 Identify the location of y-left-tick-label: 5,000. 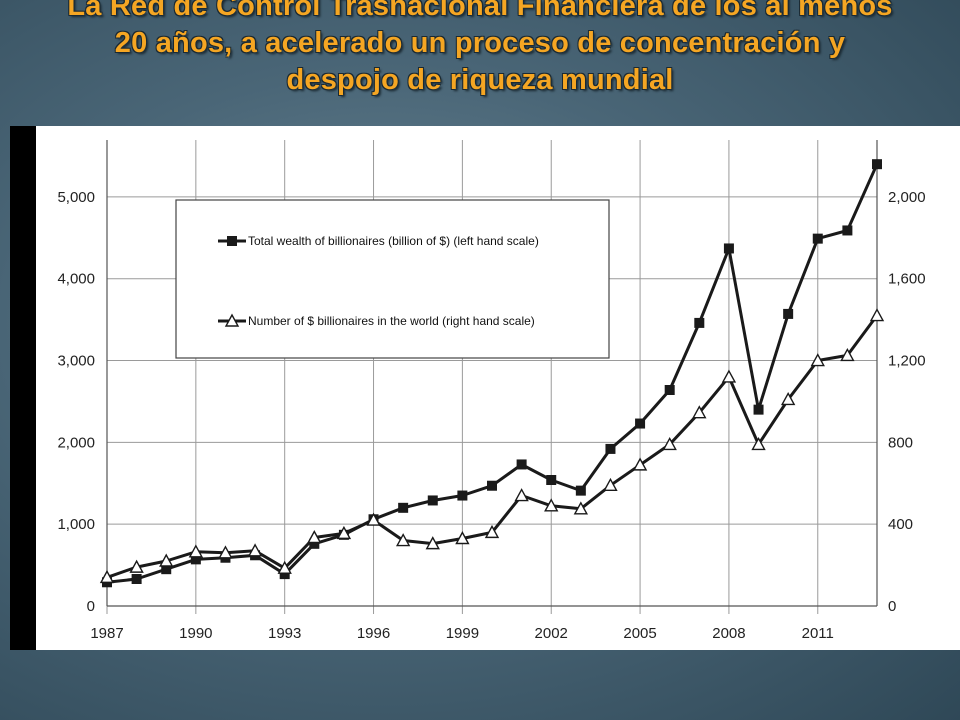
(76, 197).